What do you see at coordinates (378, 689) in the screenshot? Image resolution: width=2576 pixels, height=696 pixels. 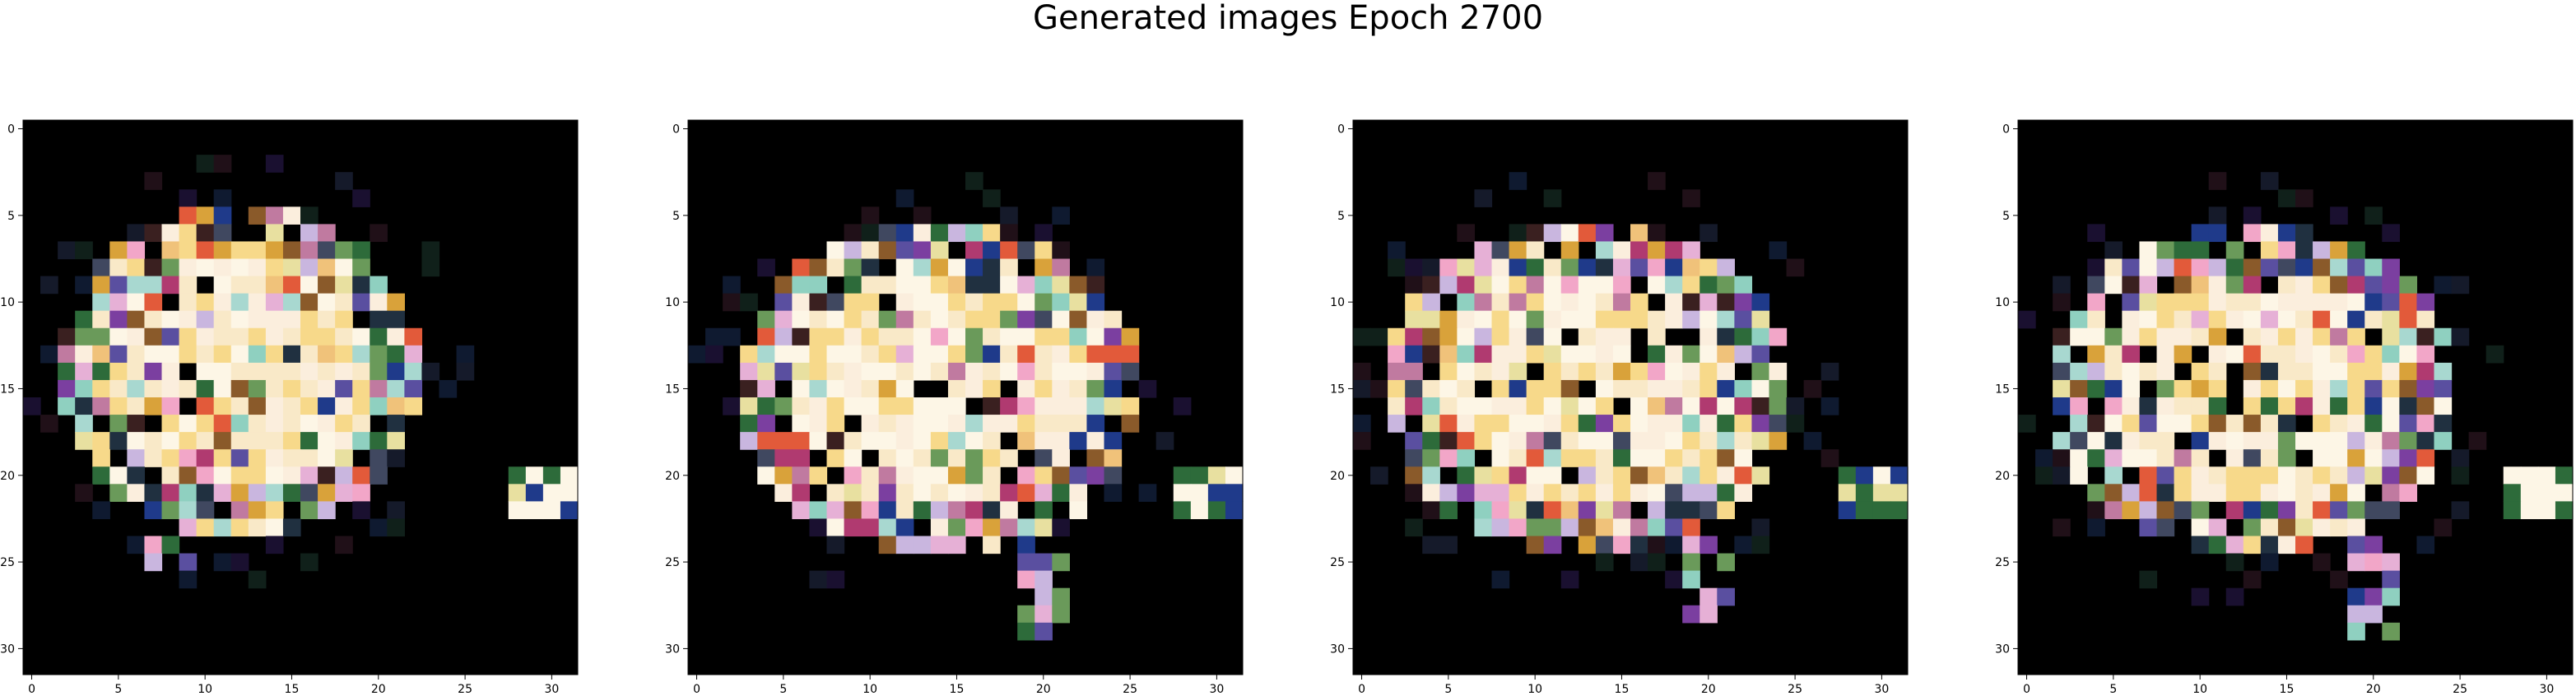 I see `x-tick-label: 20` at bounding box center [378, 689].